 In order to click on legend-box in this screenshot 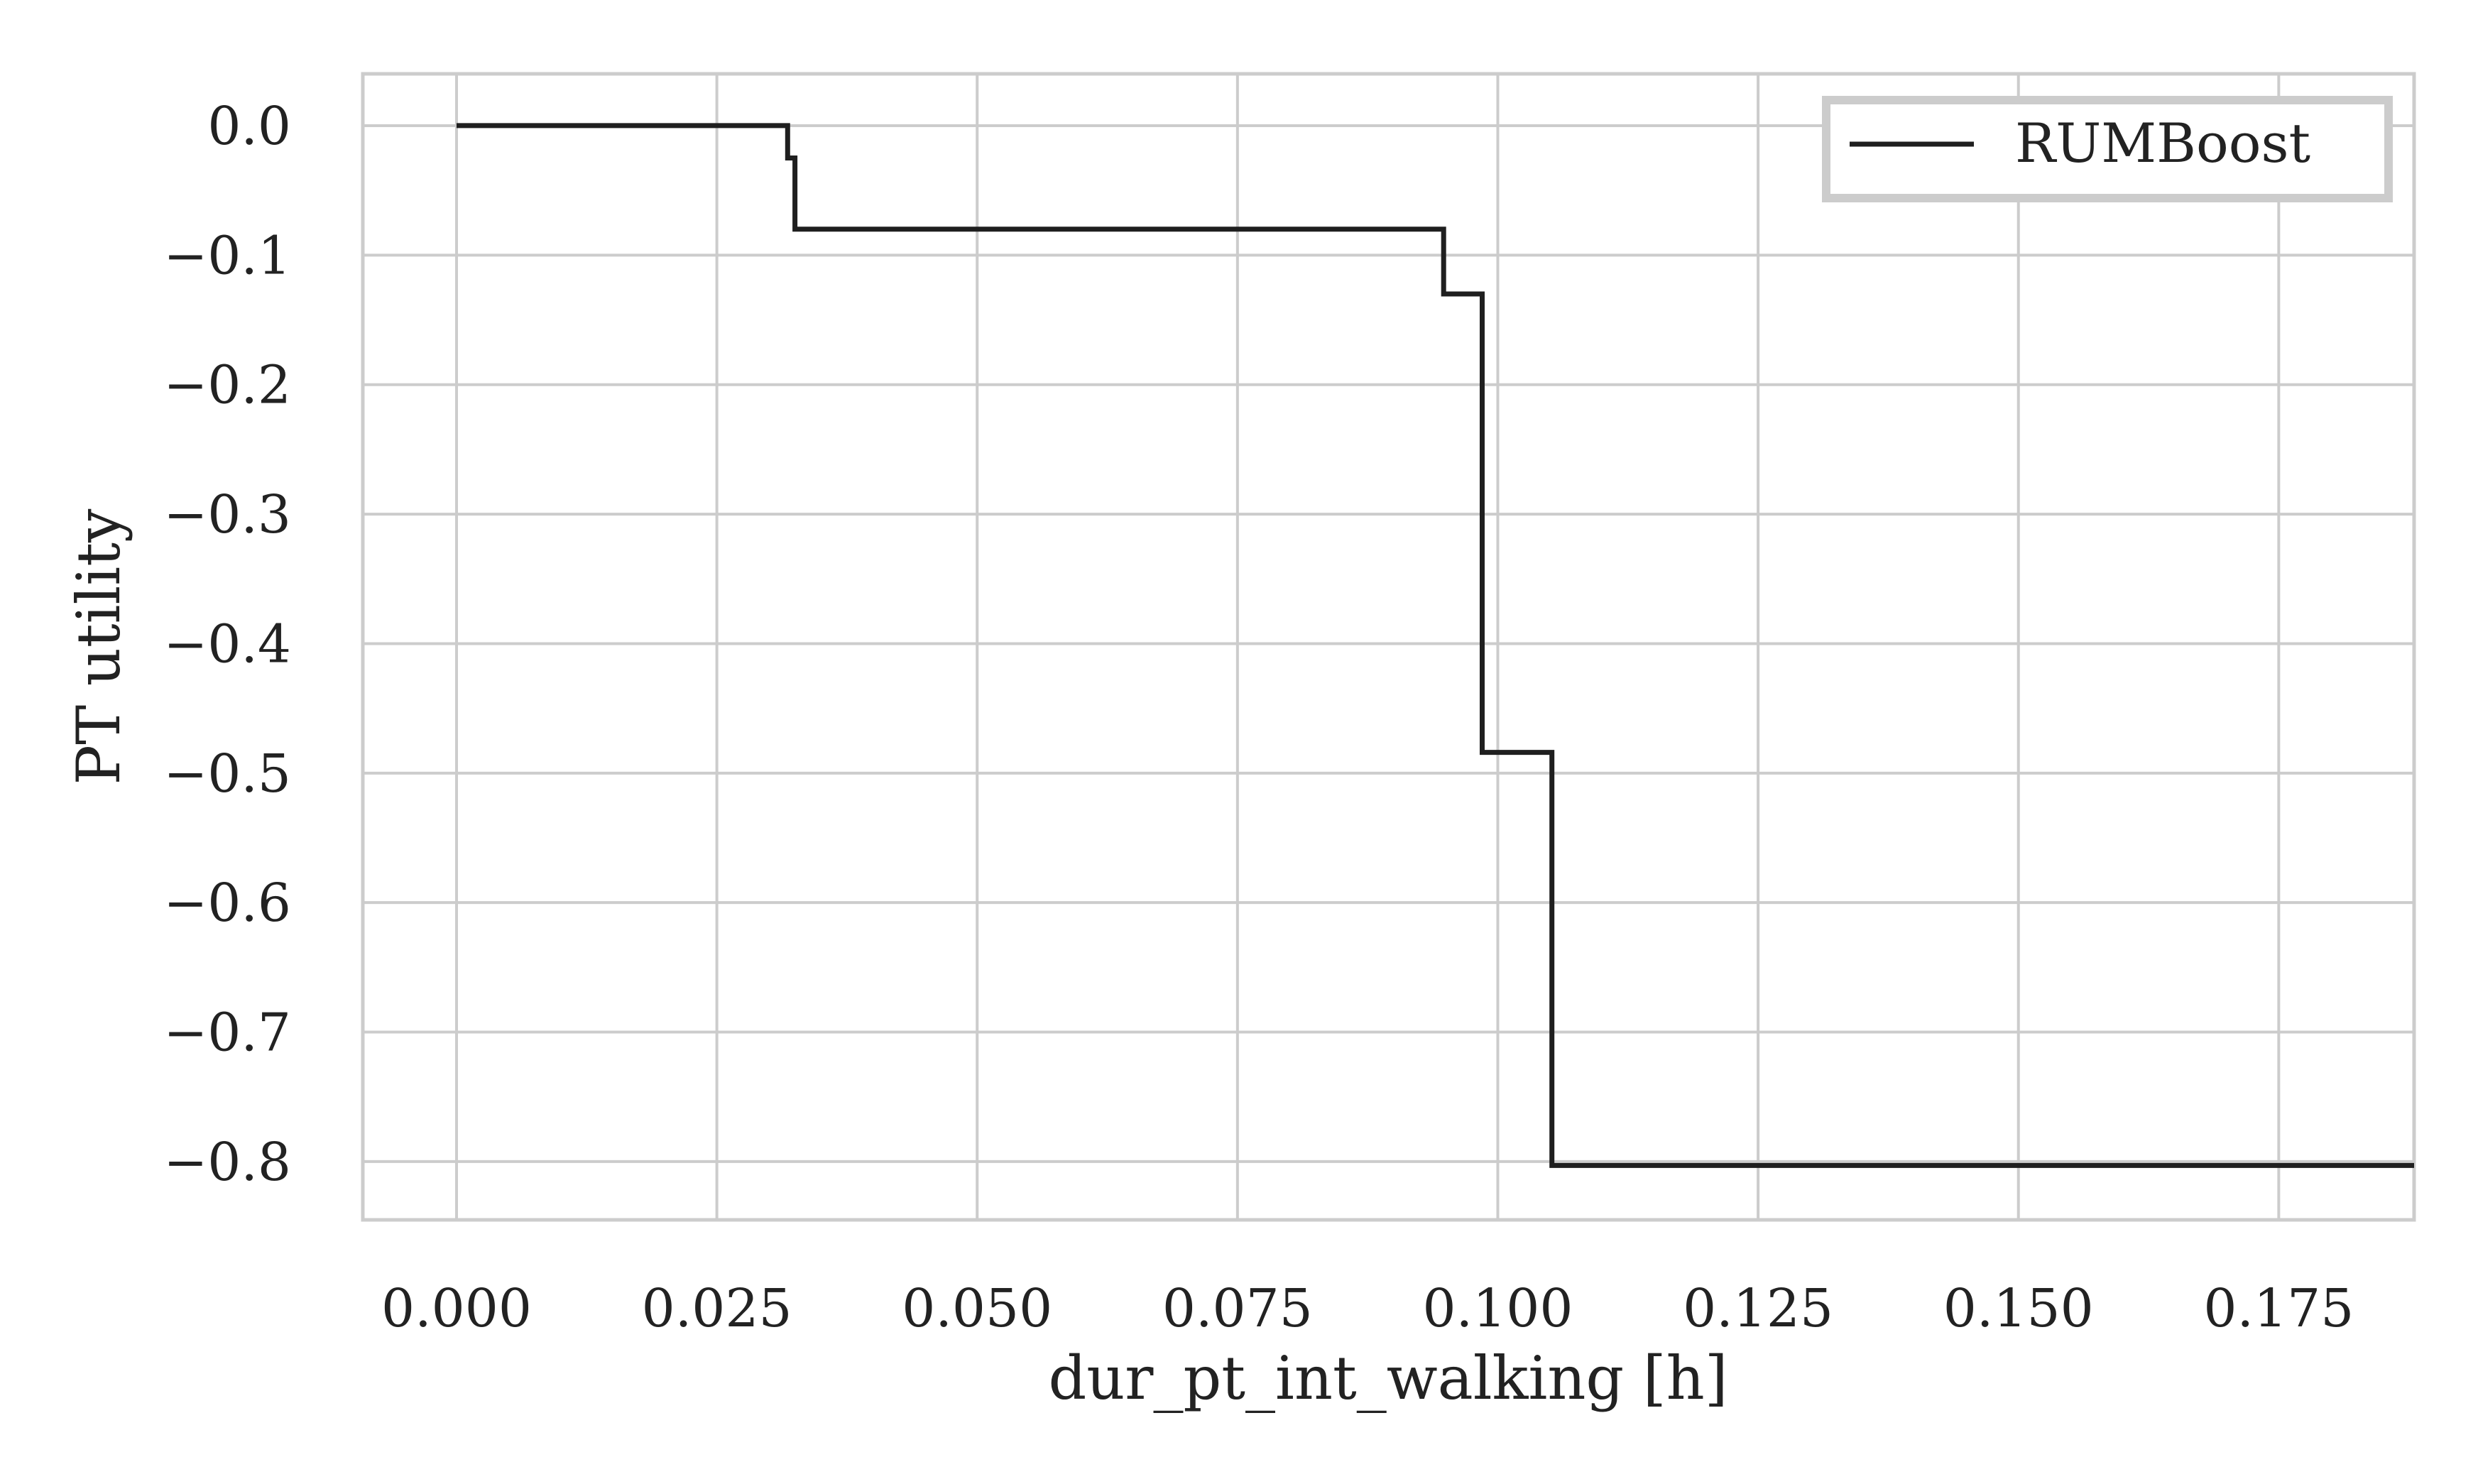, I will do `click(2108, 149)`.